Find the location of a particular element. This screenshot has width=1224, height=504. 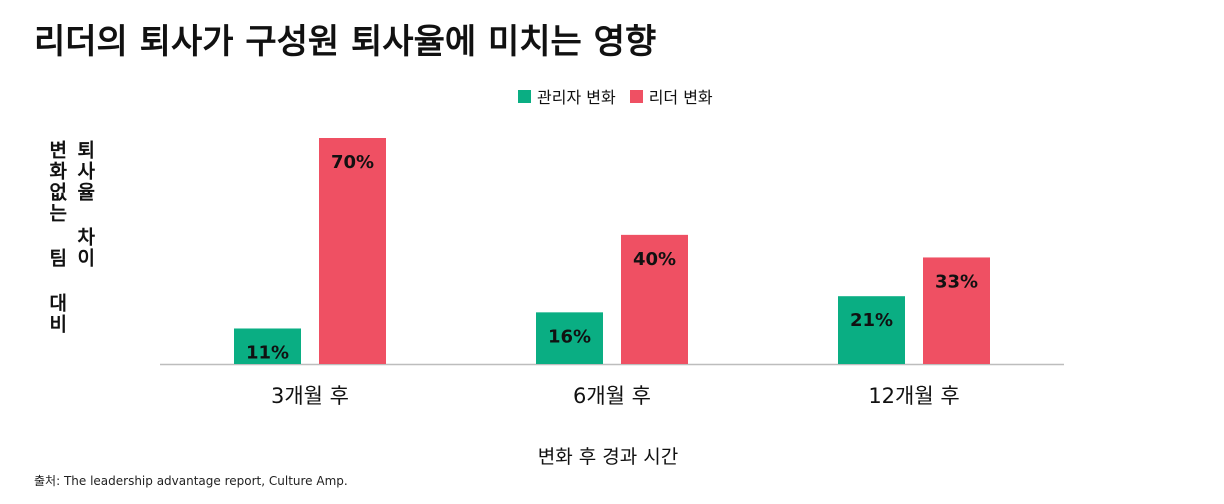

x-axis-label-text: 변화 후 경과 시간 is located at coordinates (608, 457).